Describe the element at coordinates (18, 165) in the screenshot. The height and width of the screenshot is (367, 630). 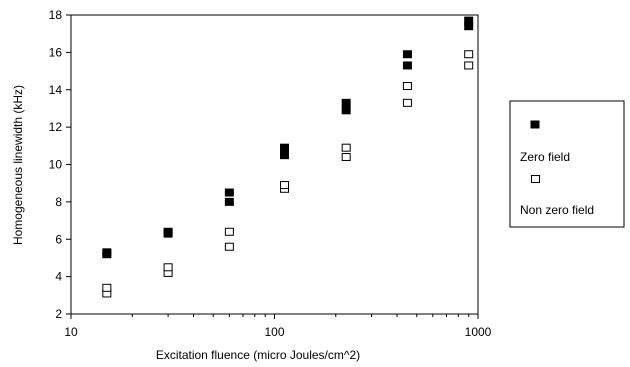
I see `y-axis-title: Homogeneous linewidth (kHz)` at that location.